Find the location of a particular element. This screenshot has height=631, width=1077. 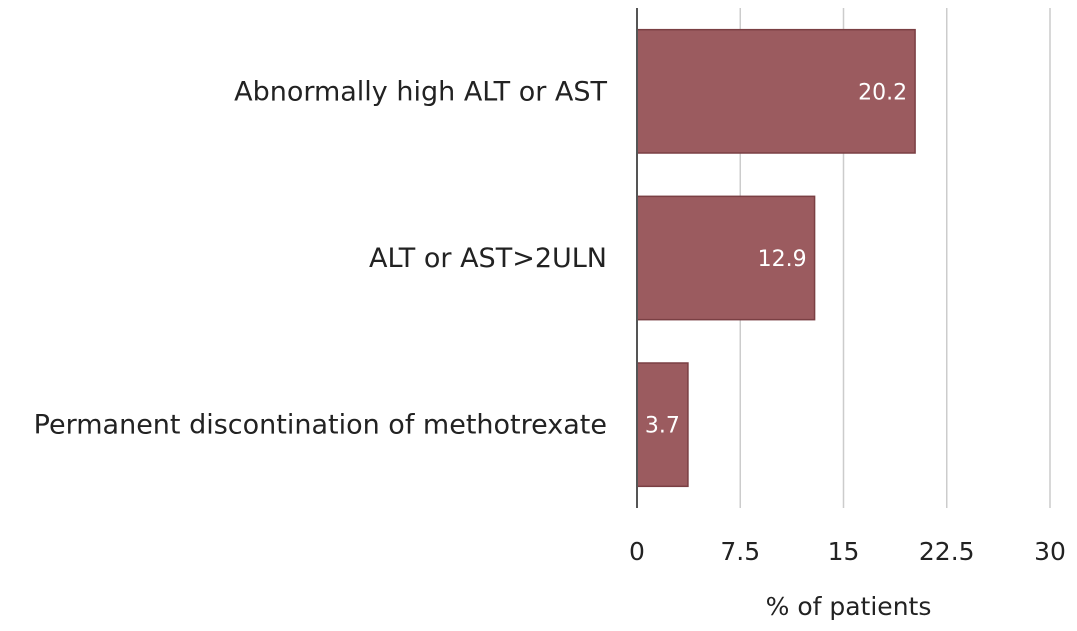

x-tick-labels: 0 7.5 15 22.5 30 is located at coordinates (847, 551).